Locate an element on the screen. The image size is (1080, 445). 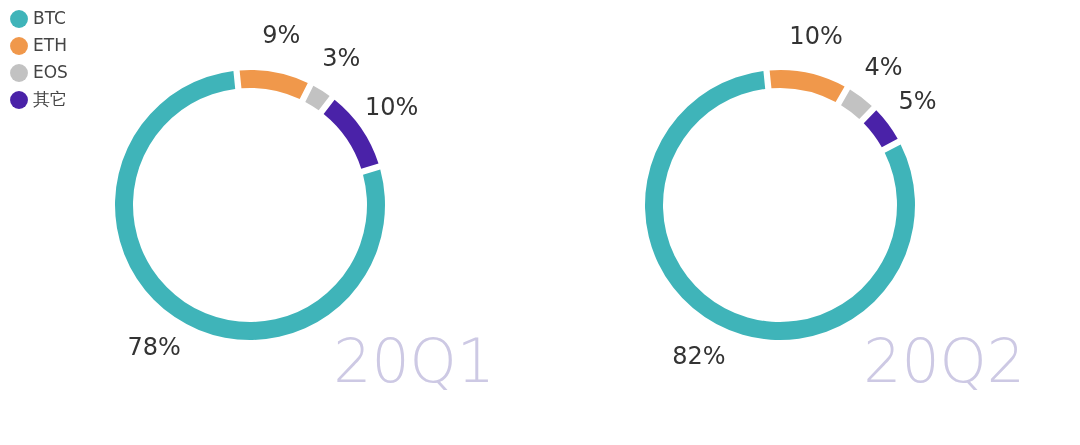
data-label: 3% is located at coordinates (341, 58).